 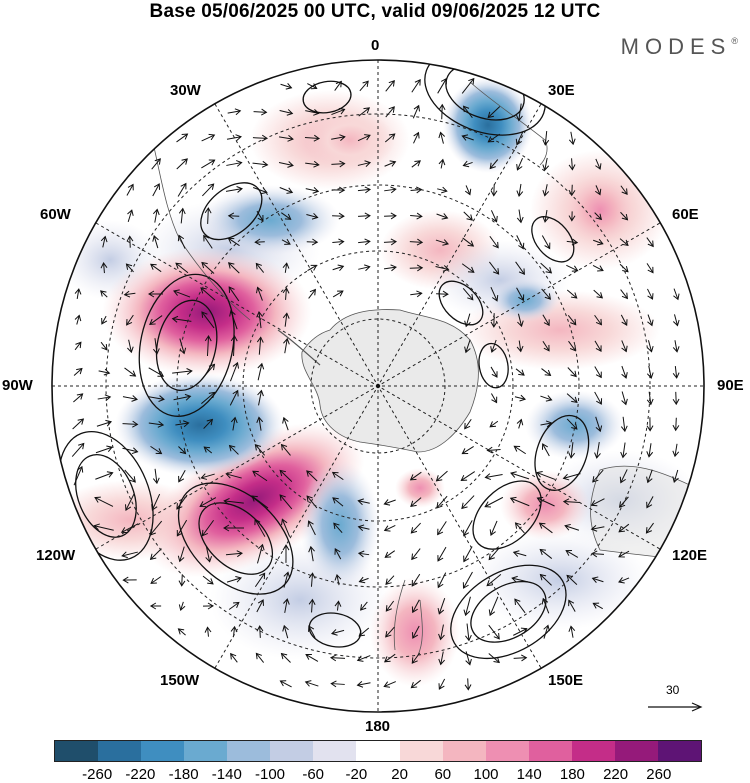 I want to click on lon-label-120w: 120W, so click(x=56, y=555).